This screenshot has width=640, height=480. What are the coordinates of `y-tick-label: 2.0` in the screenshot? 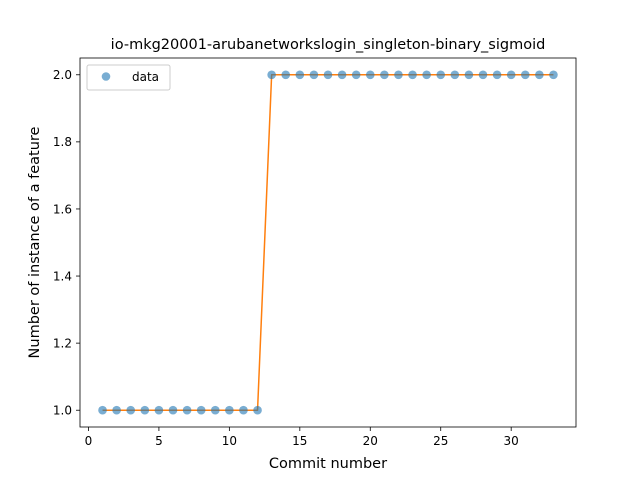 It's located at (62, 75).